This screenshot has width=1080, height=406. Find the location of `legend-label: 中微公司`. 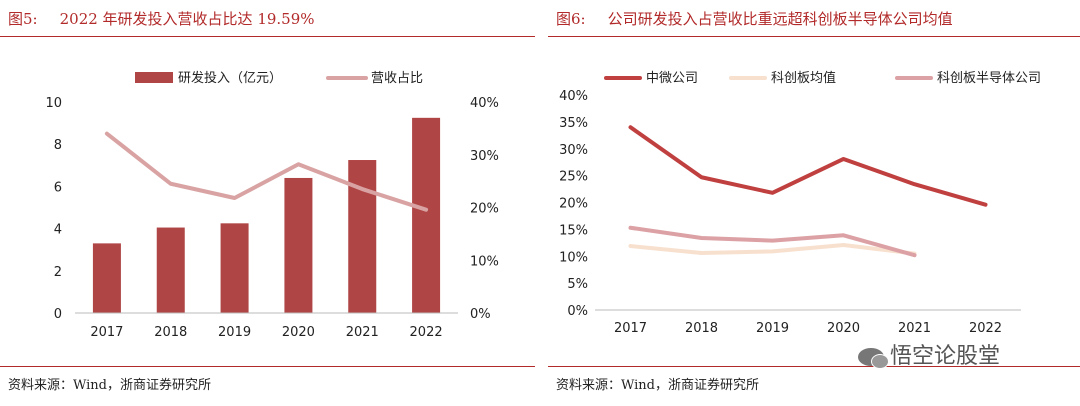

legend-label: 中微公司 is located at coordinates (672, 78).